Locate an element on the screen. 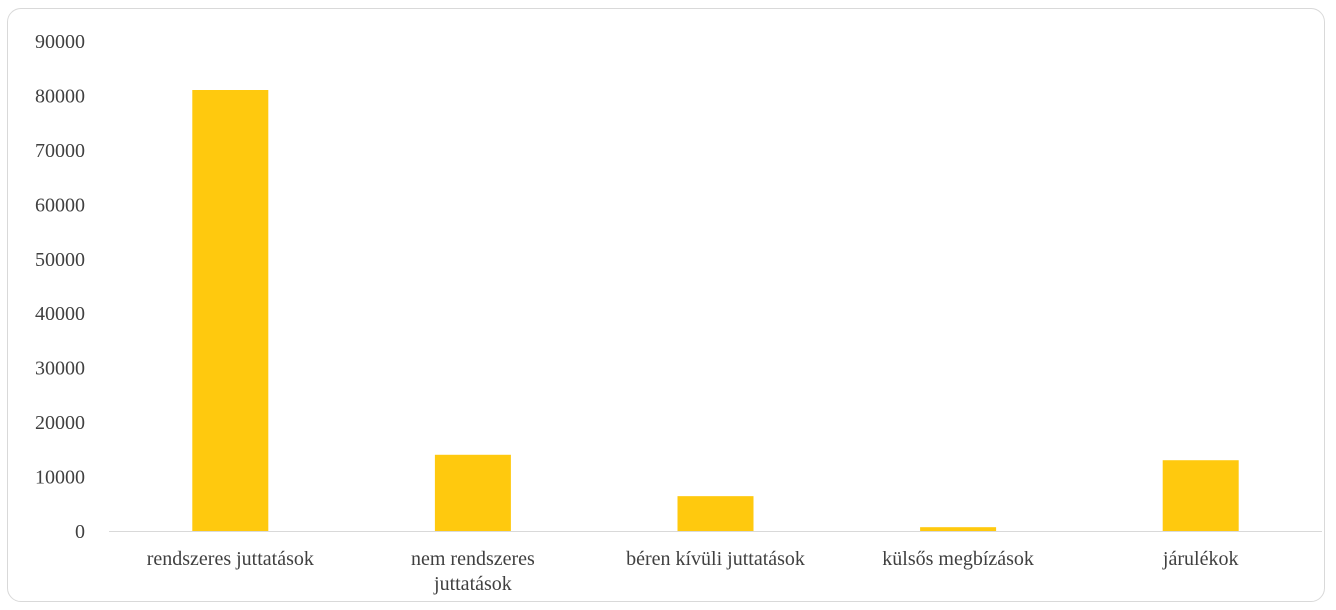 Image resolution: width=1336 pixels, height=610 pixels. x-category-label-line: járulékok is located at coordinates (1200, 559).